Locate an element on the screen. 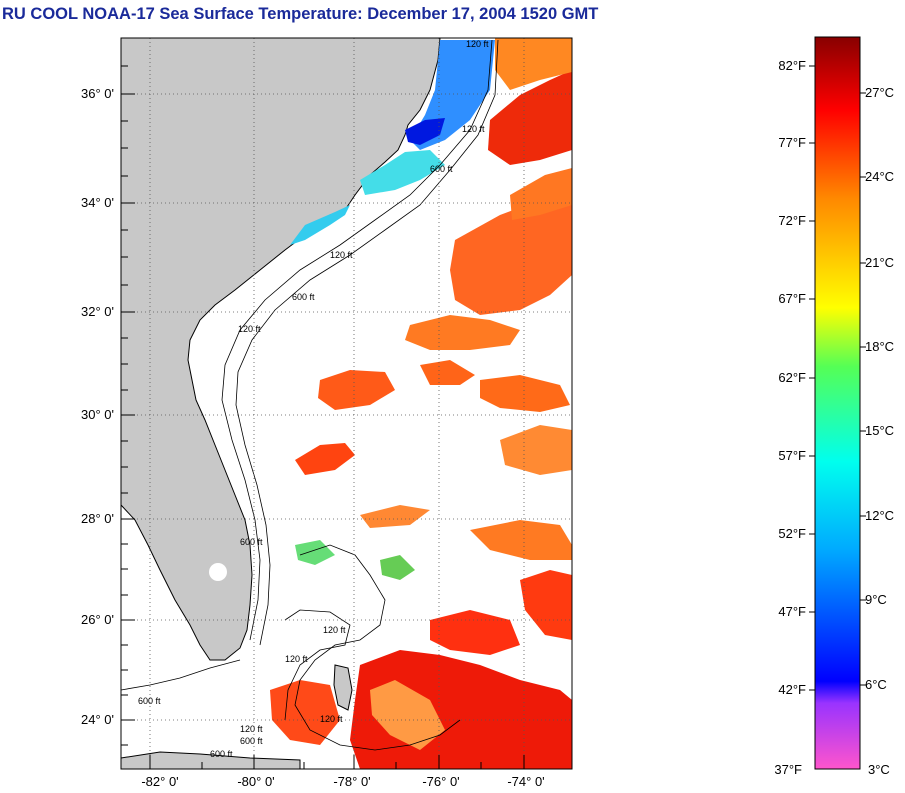 Image resolution: width=905 pixels, height=793 pixels. lon-label: -82° 0' is located at coordinates (160, 781).